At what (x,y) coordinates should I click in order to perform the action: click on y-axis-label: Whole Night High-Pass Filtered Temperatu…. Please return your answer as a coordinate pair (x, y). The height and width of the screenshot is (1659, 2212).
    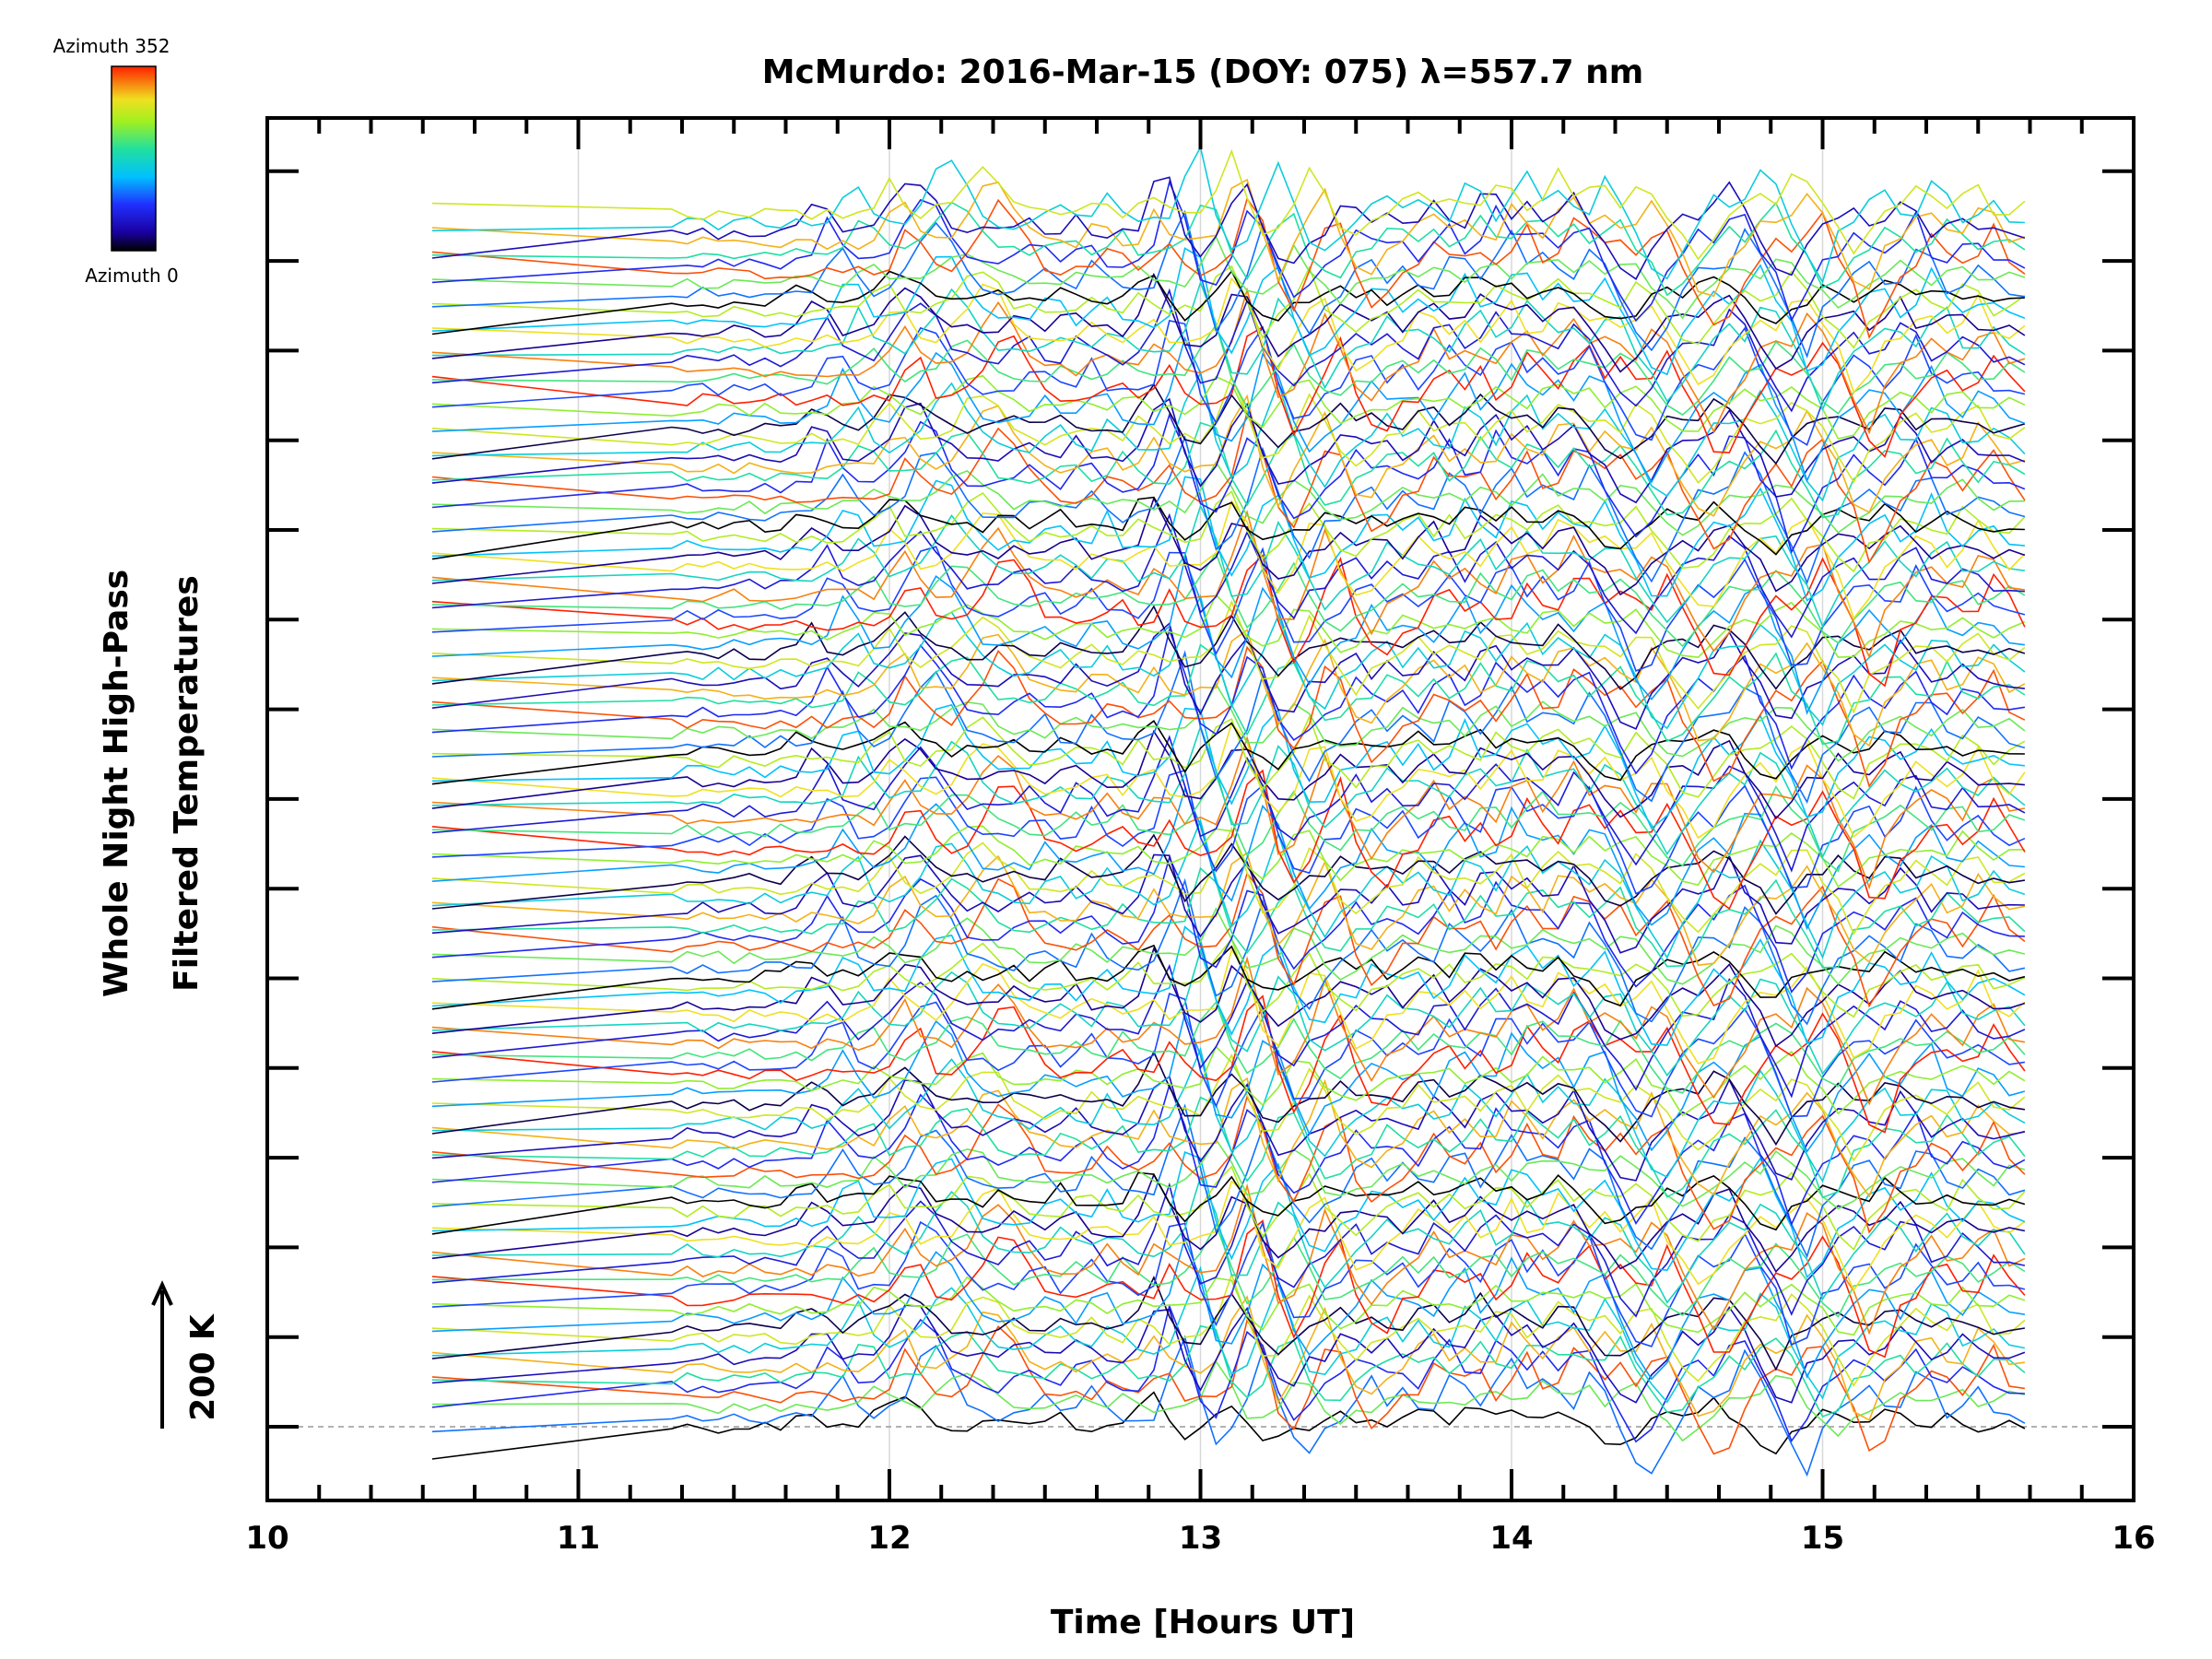
    Looking at the image, I should click on (152, 783).